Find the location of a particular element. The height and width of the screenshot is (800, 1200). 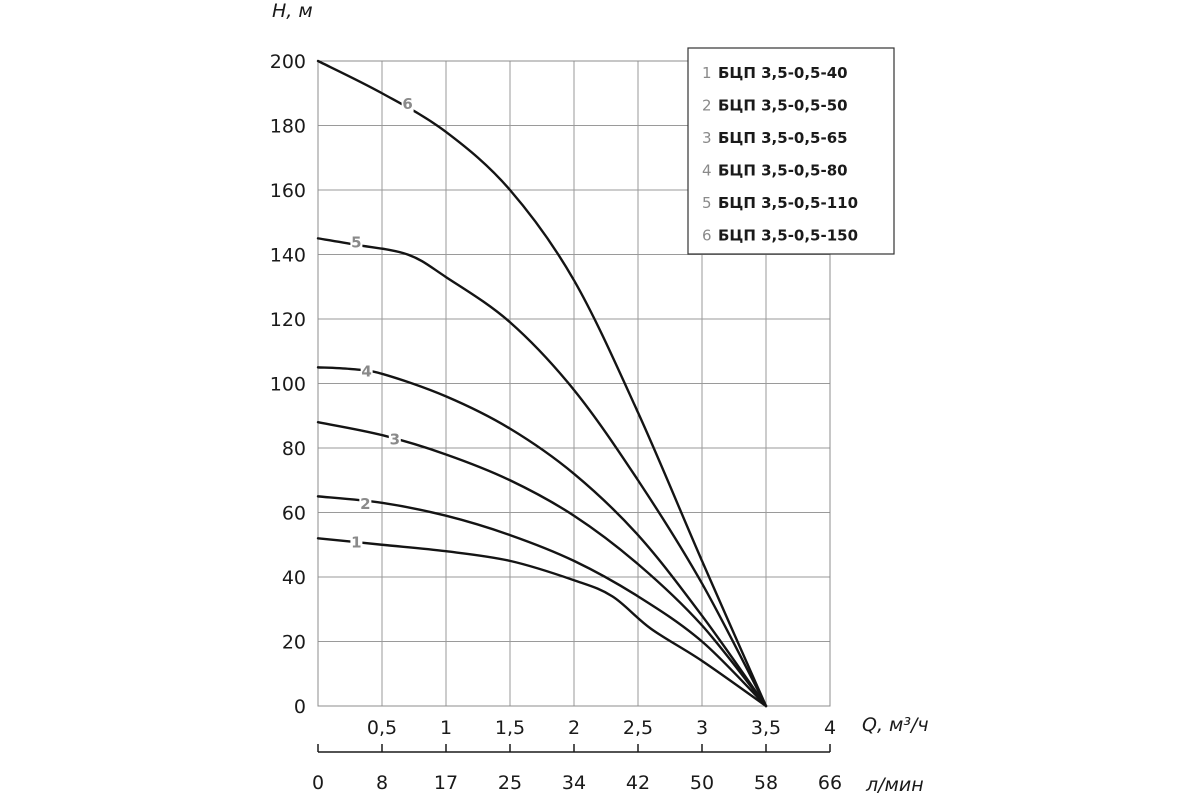

curve-label-3: 3 is located at coordinates (395, 439).